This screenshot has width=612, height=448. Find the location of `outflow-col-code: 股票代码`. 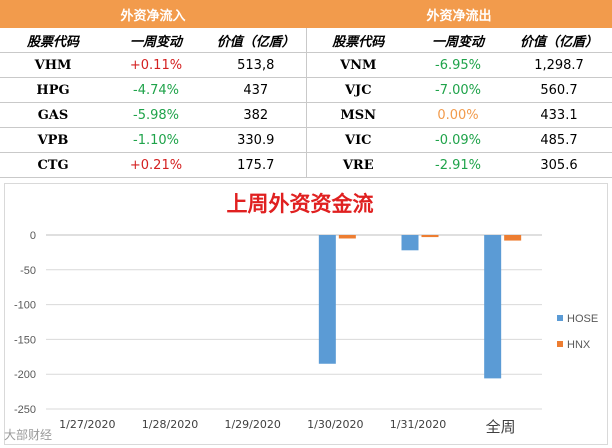

outflow-col-code: 股票代码 is located at coordinates (357, 40).